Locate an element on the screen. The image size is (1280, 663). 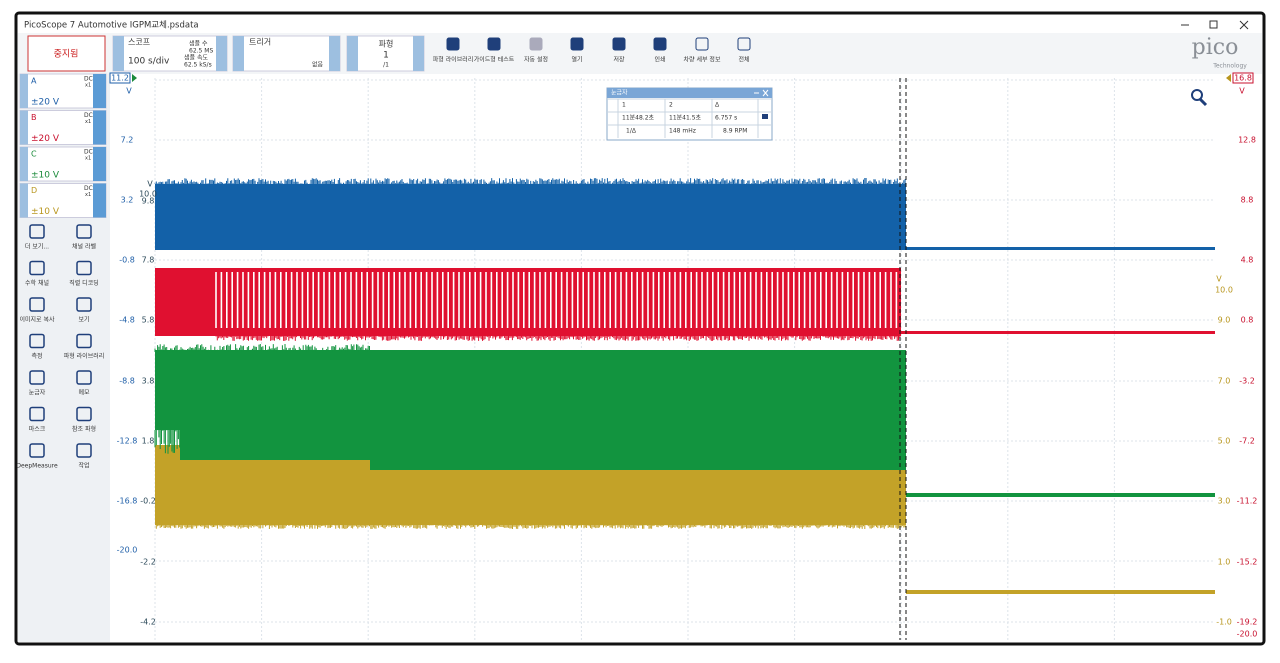
zoom-handle is located at coordinates (1203, 102).